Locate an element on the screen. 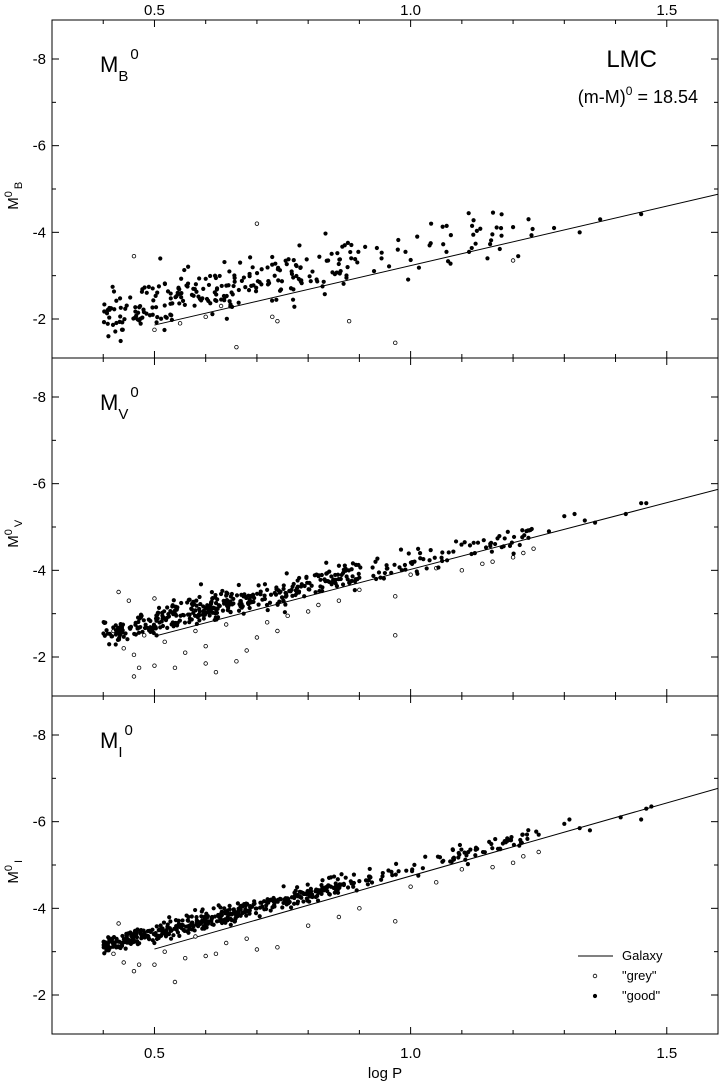 The image size is (720, 1087). panel-label-base: M is located at coordinates (109, 740).